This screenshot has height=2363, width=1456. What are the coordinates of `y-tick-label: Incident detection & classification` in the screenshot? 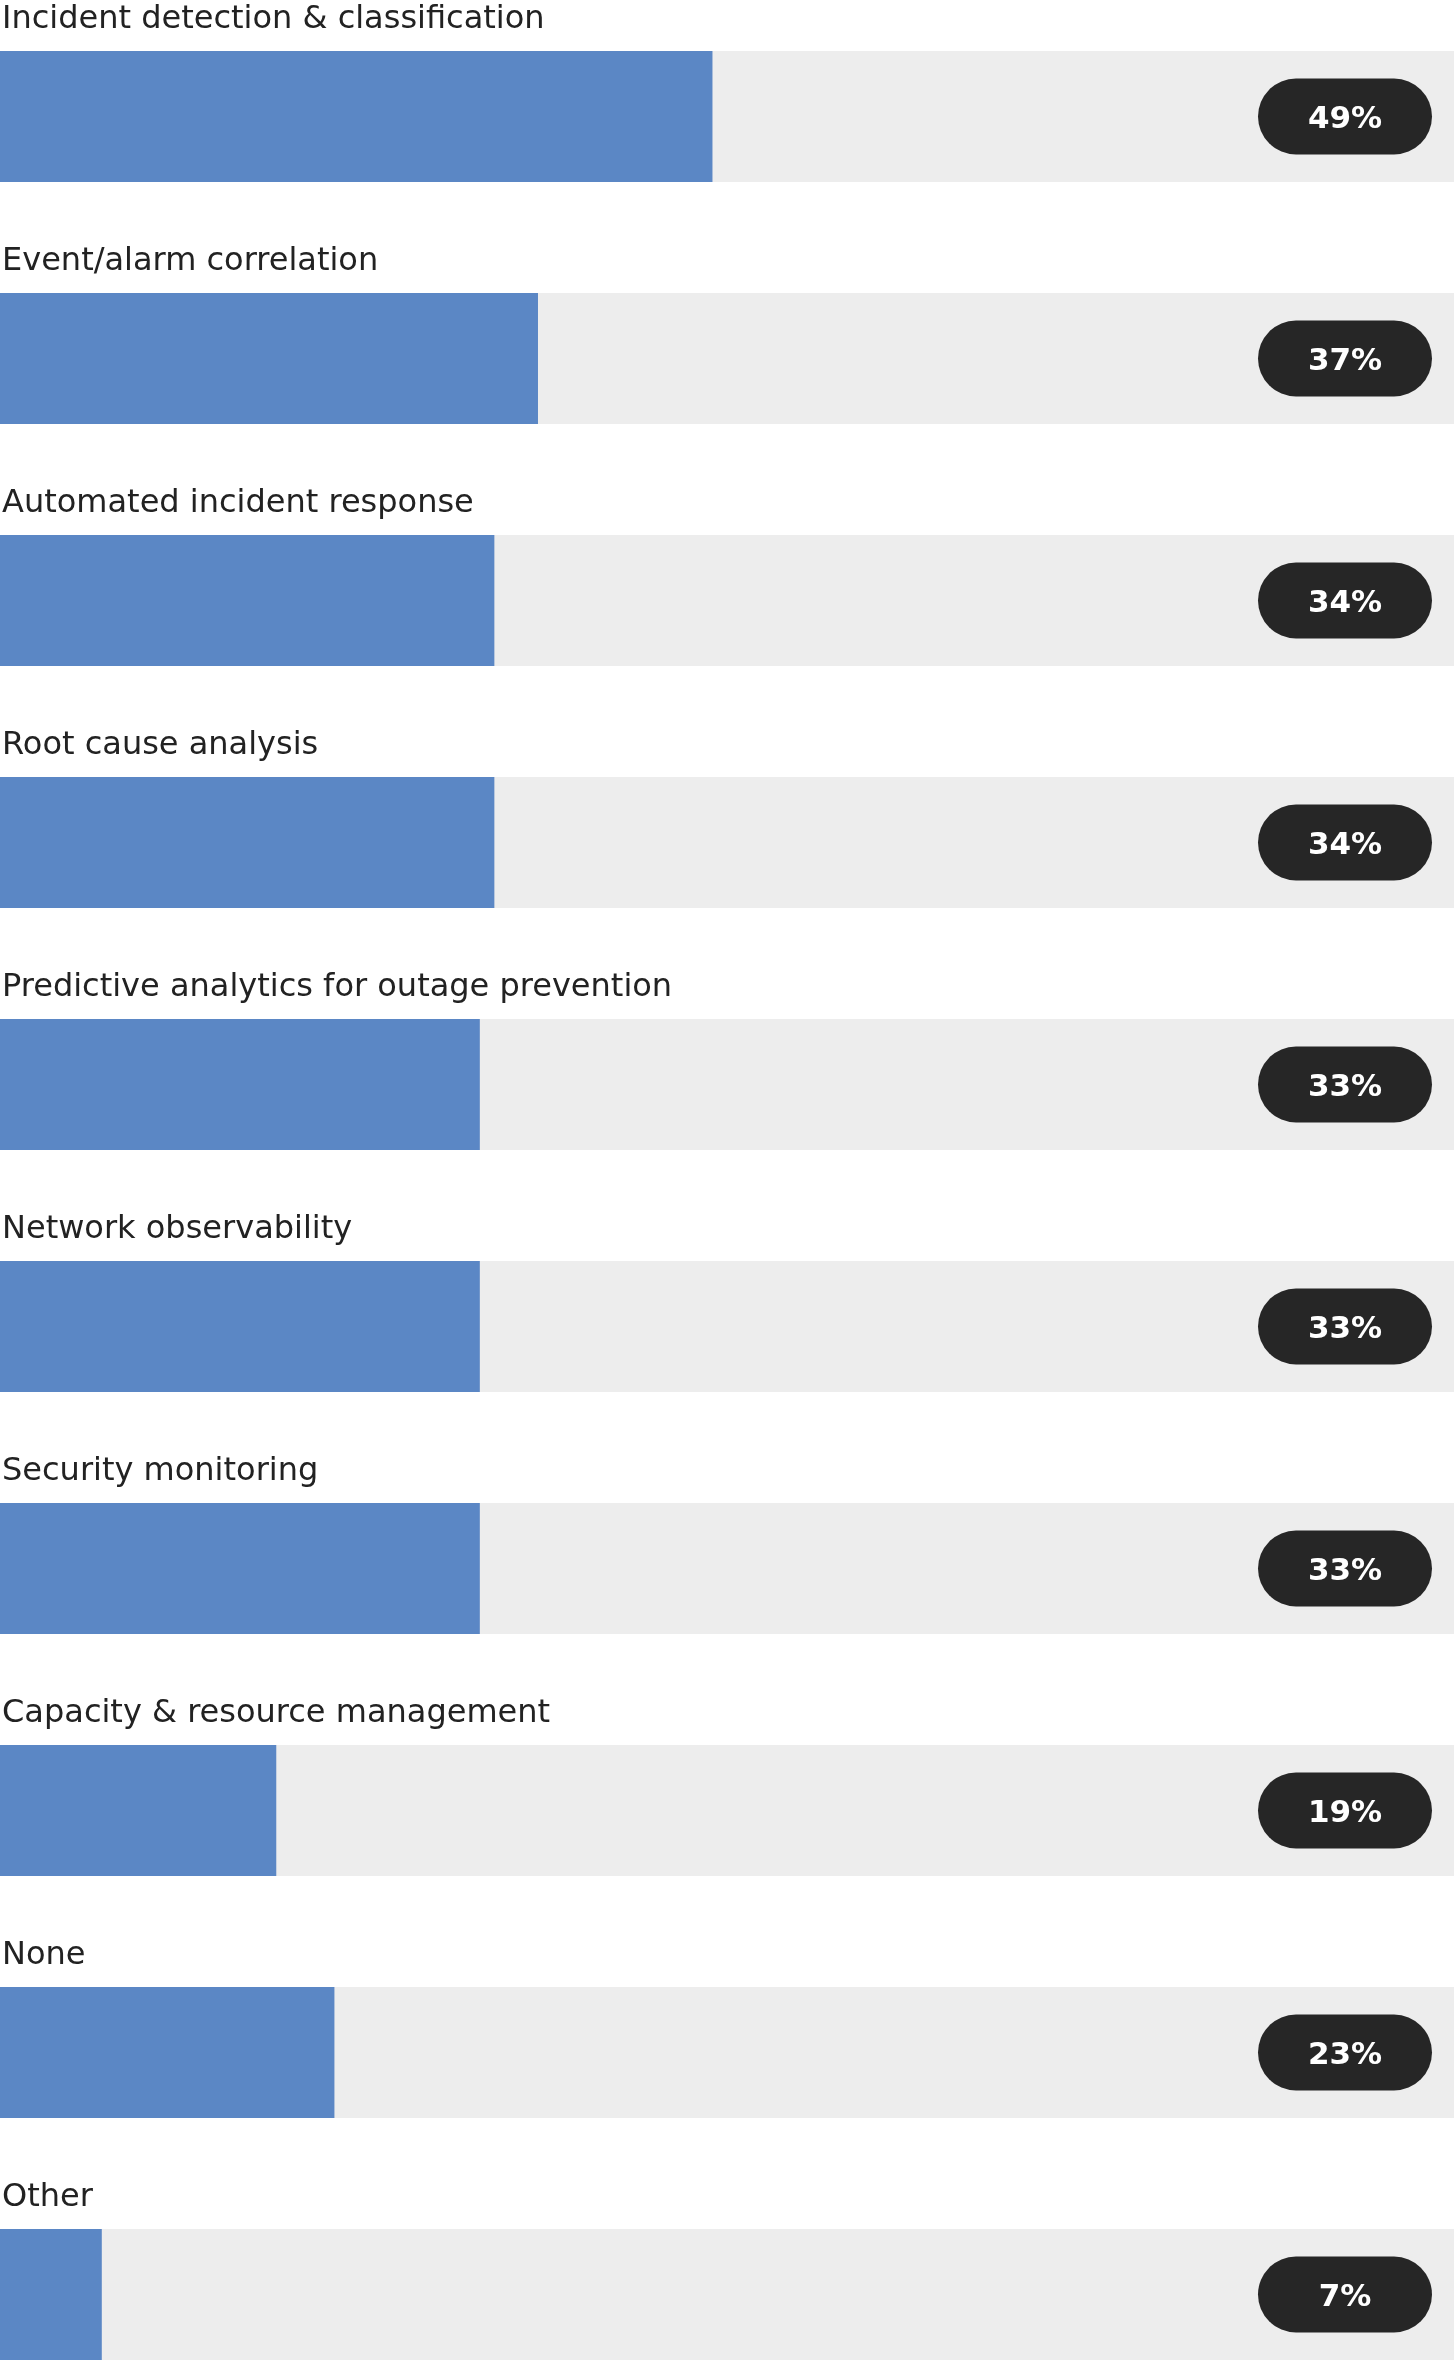 It's located at (273, 18).